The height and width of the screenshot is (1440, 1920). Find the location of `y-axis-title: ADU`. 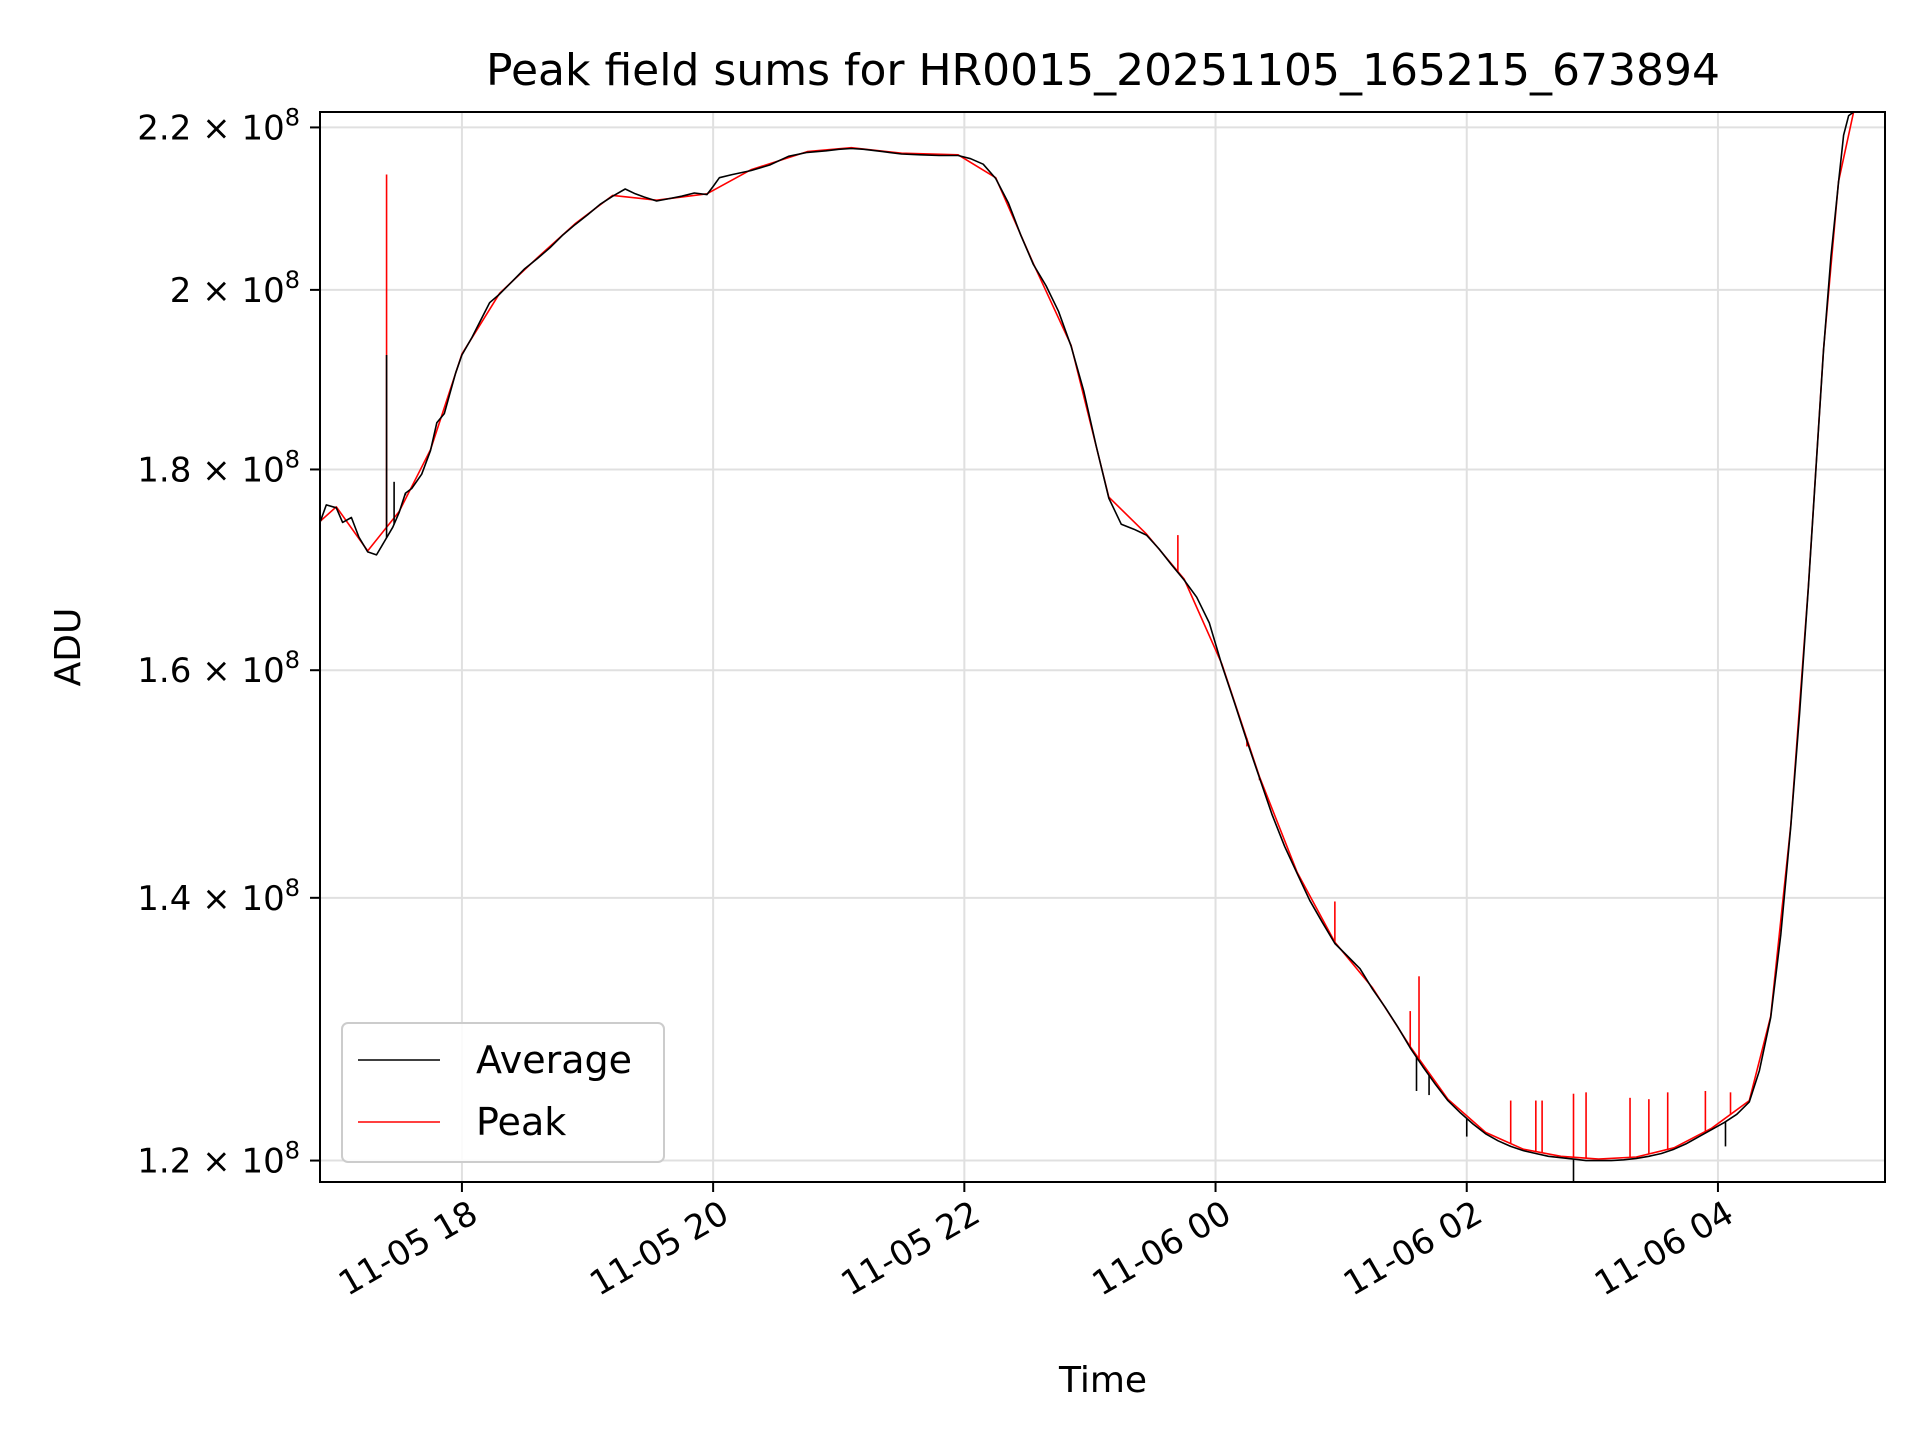

y-axis-title: ADU is located at coordinates (68, 647).